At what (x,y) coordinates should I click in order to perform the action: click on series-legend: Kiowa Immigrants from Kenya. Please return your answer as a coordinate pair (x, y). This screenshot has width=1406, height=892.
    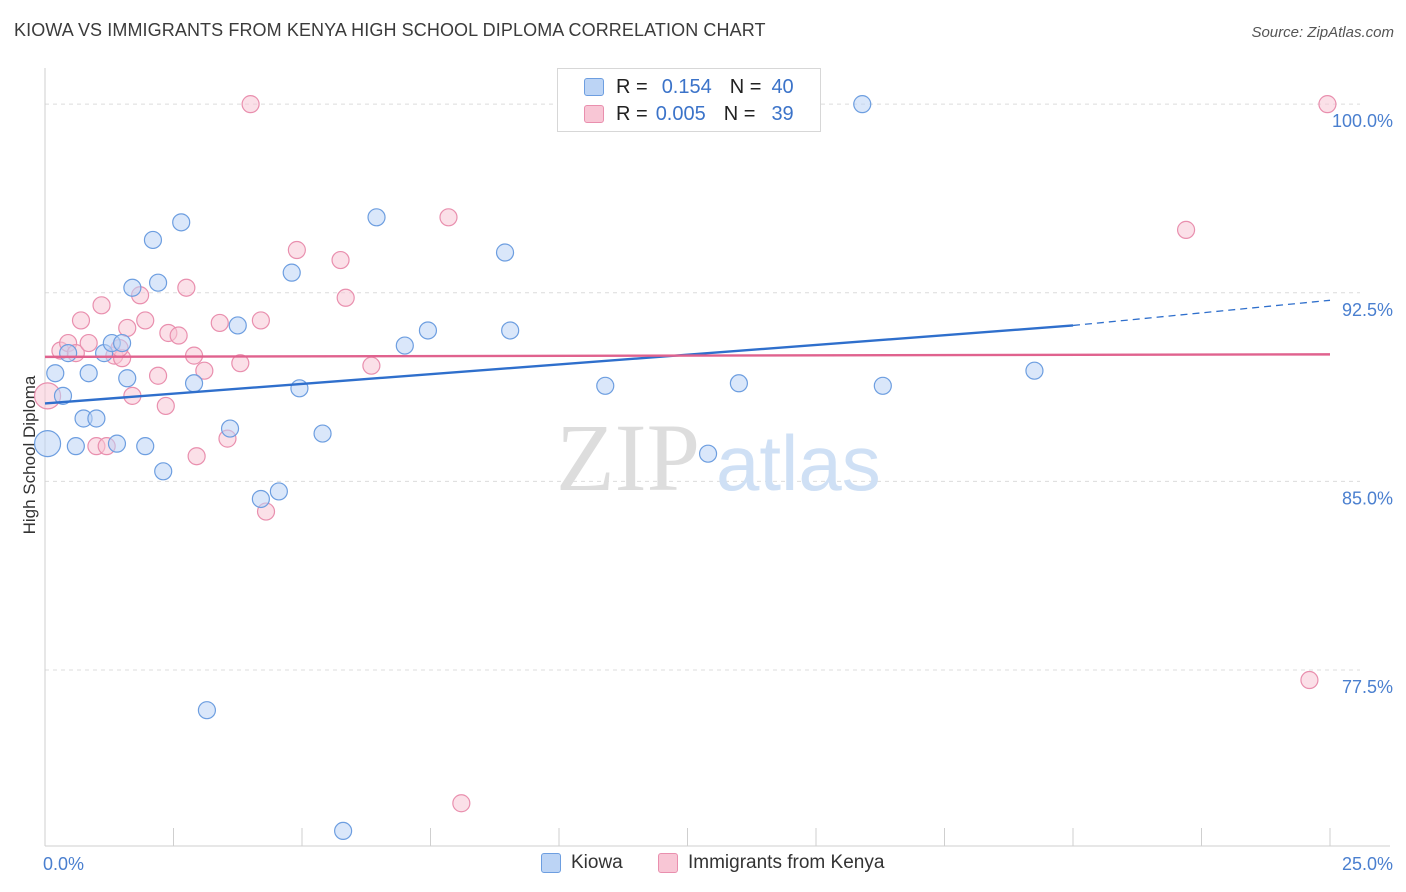
    Looking at the image, I should click on (703, 865).